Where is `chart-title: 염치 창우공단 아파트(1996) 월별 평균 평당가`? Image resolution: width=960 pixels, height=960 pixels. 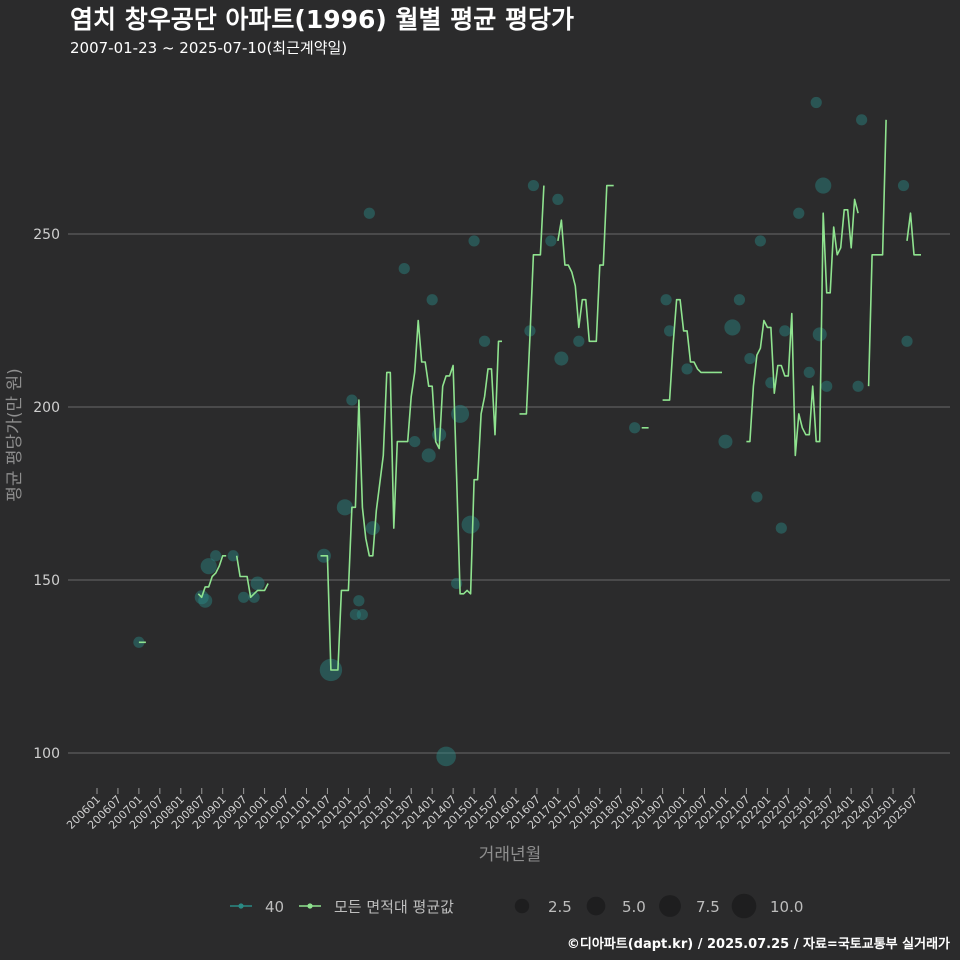
chart-title: 염치 창우공단 아파트(1996) 월별 평균 평당가 is located at coordinates (322, 19).